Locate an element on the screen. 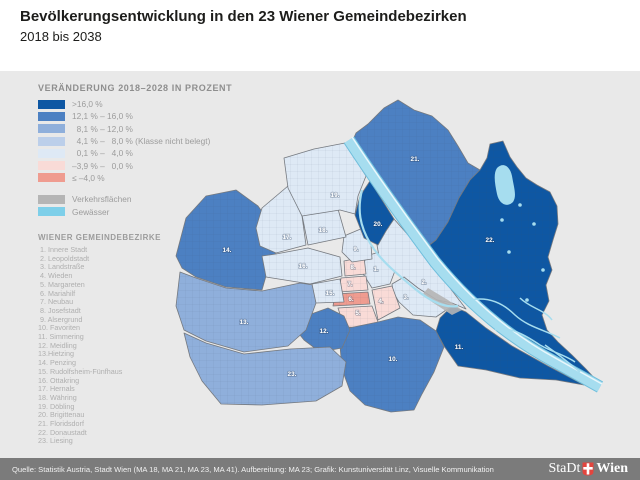 Image resolution: width=640 pixels, height=480 pixels. legend-other-rows: Verkehrsflächen Gewässer is located at coordinates (135, 205).